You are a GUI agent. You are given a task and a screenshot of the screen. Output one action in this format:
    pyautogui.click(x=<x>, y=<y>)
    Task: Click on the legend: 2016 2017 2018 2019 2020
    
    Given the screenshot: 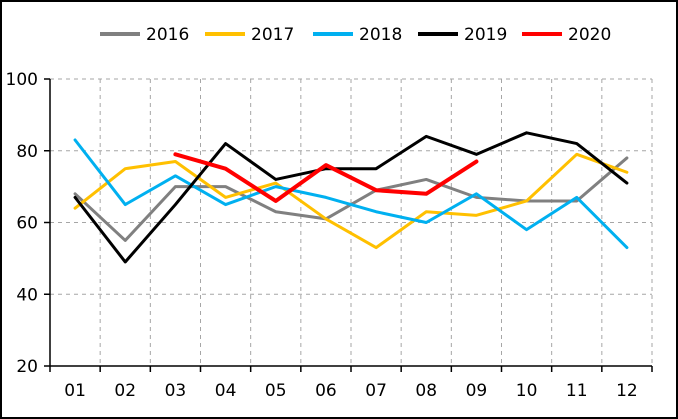 What is the action you would take?
    pyautogui.click(x=355, y=35)
    